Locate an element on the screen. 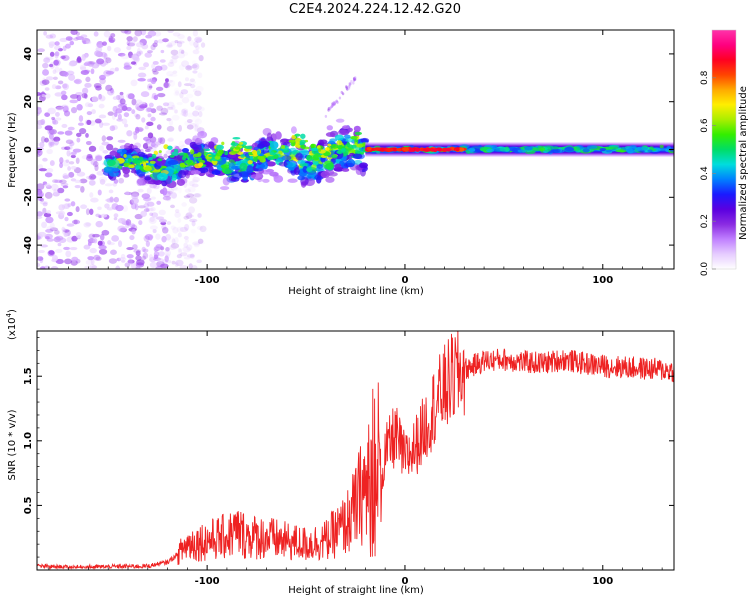 The width and height of the screenshot is (750, 600). spectrogram-streak-cell is located at coordinates (355, 78).